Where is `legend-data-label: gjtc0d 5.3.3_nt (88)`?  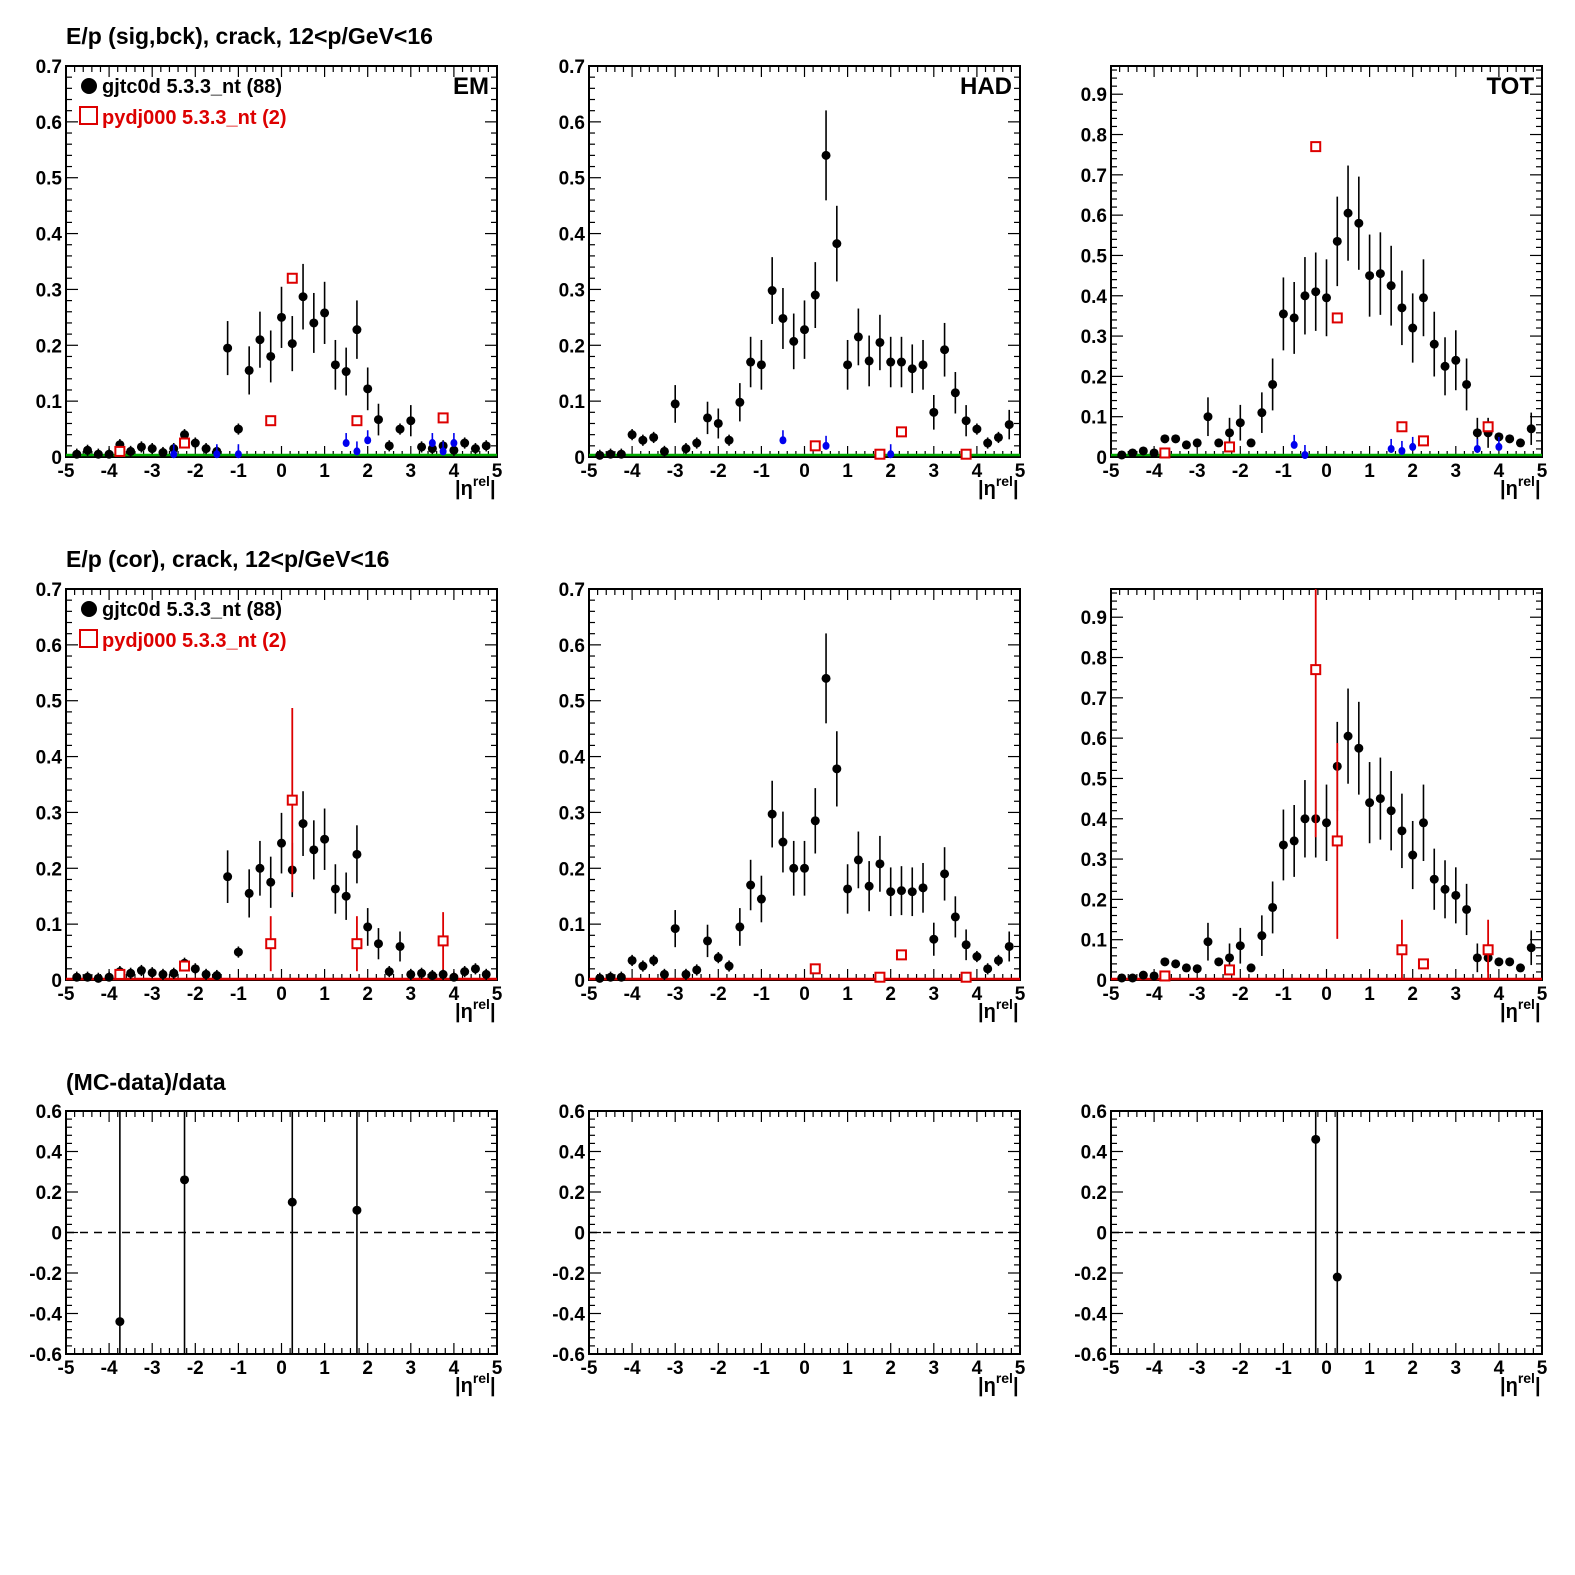
legend-data-label: gjtc0d 5.3.3_nt (88) is located at coordinates (192, 87).